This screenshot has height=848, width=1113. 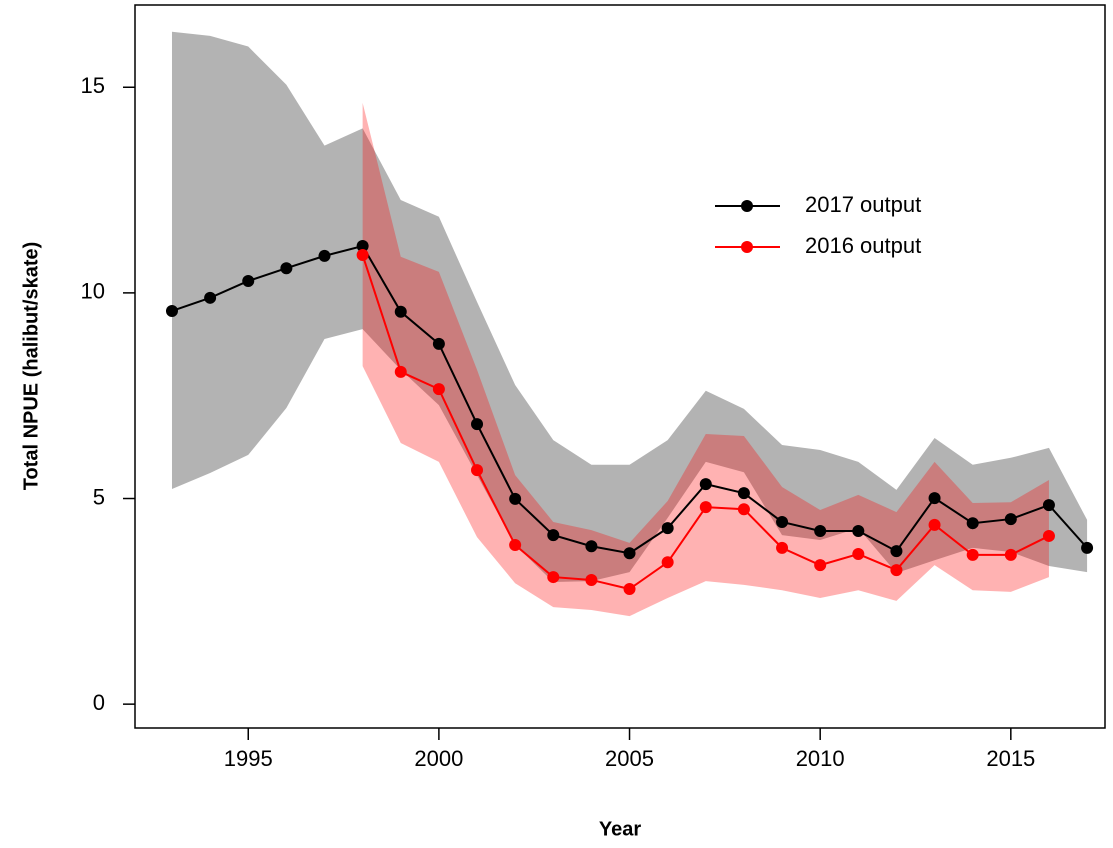 What do you see at coordinates (93, 85) in the screenshot?
I see `y-tick-label: 15` at bounding box center [93, 85].